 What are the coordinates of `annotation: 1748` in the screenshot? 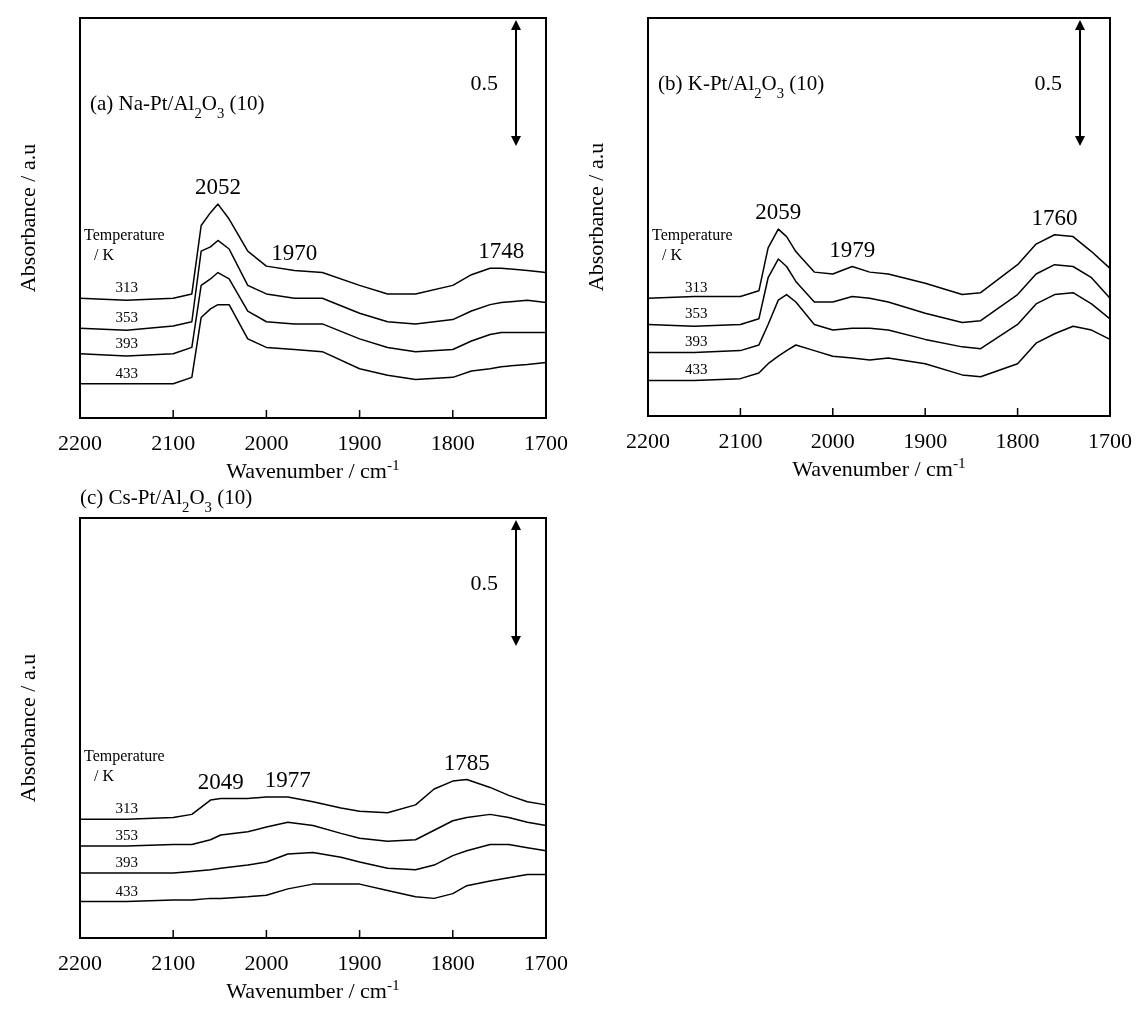 It's located at (501, 251).